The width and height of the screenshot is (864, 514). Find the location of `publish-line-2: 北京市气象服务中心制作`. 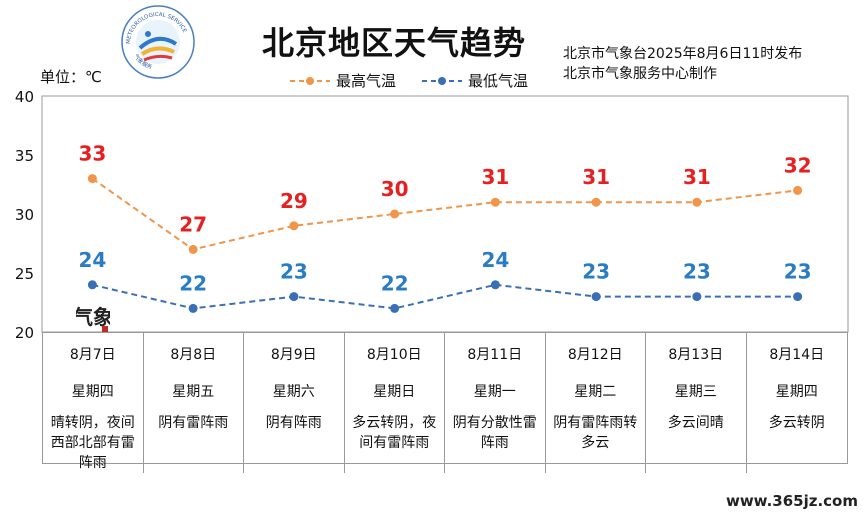

publish-line-2: 北京市气象服务中心制作 is located at coordinates (640, 74).